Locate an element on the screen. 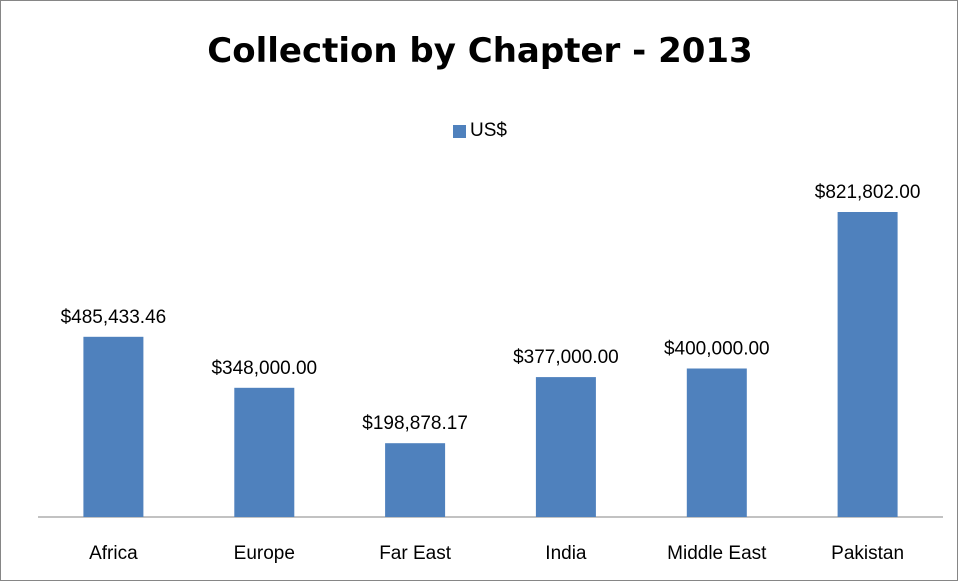 The image size is (958, 582). data-label-pakistan: $821,802.00 is located at coordinates (868, 192).